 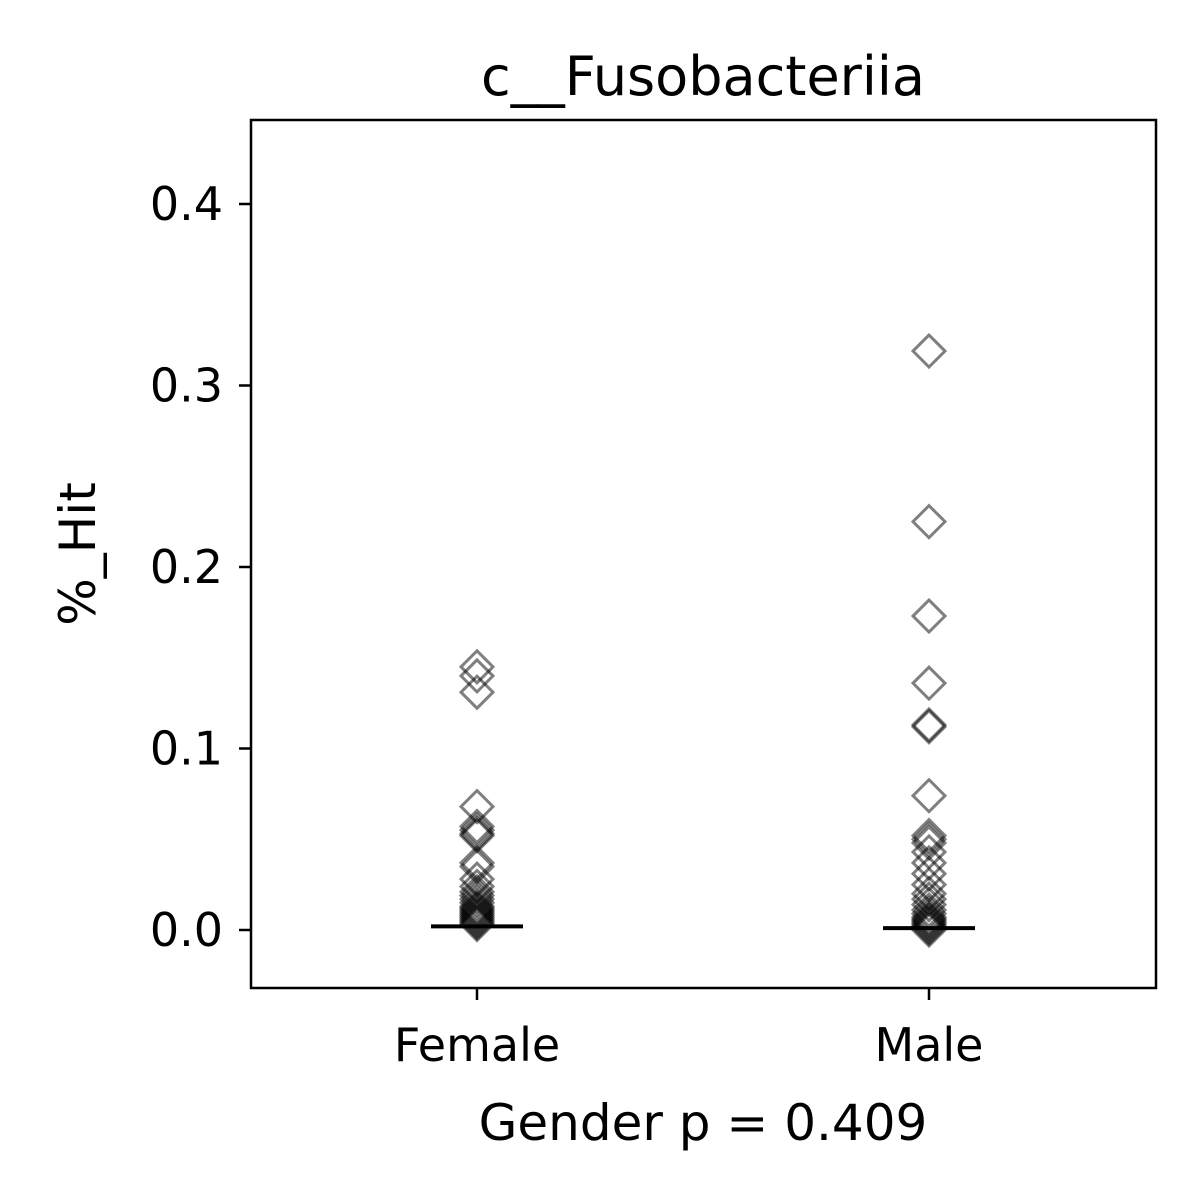 I want to click on chart-title: c__Fusobacteriia, so click(x=703, y=76).